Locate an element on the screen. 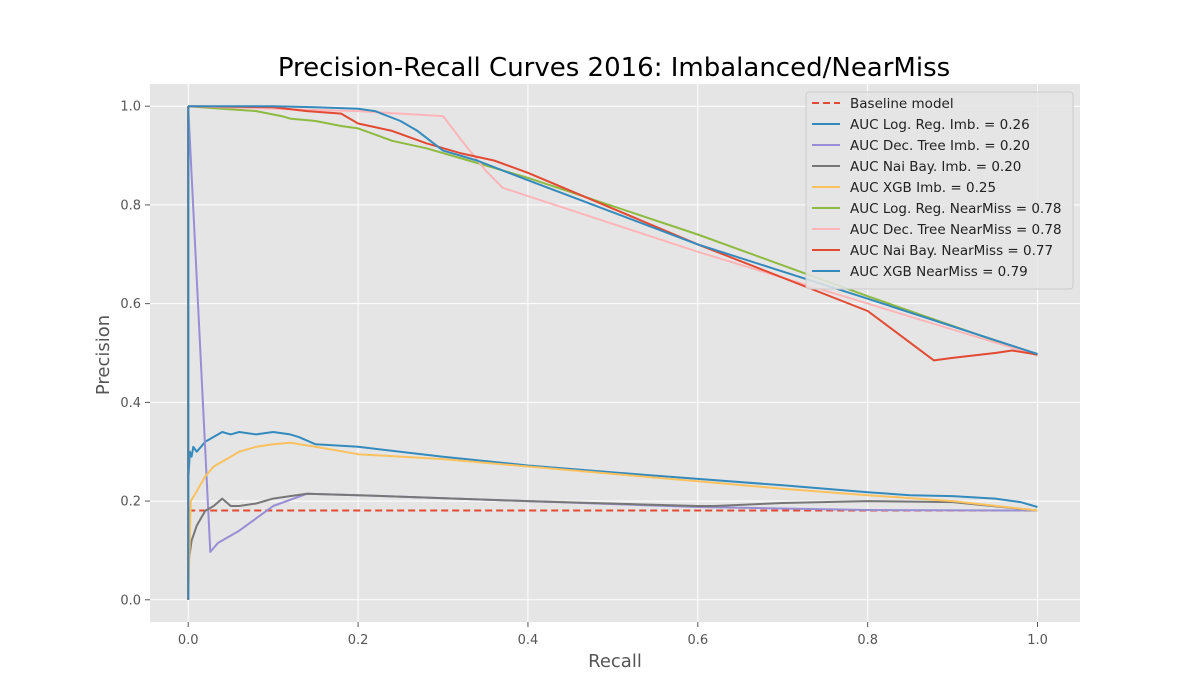 This screenshot has height=700, width=1200. x-tick-label: 0.2 is located at coordinates (358, 640).